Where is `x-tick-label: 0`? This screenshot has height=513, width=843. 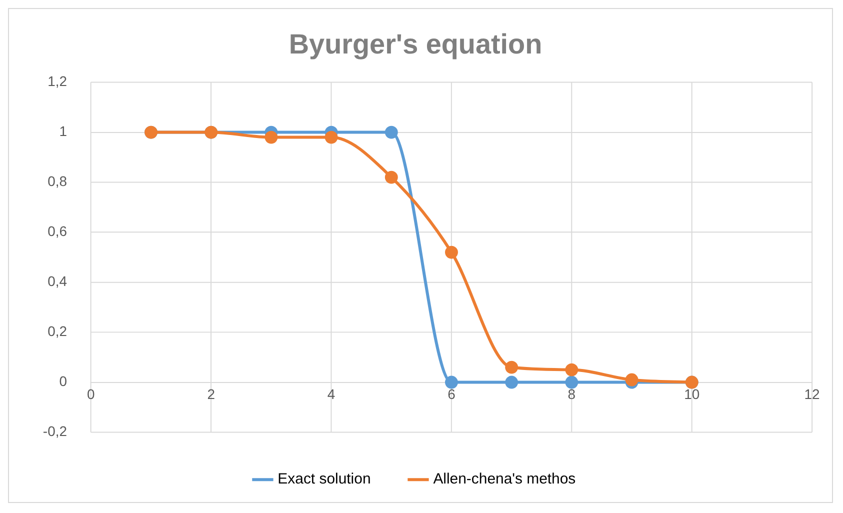 x-tick-label: 0 is located at coordinates (91, 394).